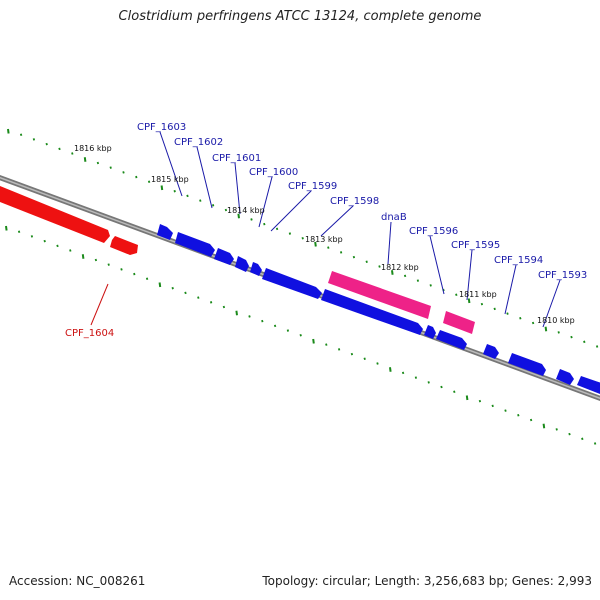 The image size is (600, 600). What do you see at coordinates (459, 322) in the screenshot?
I see `gene-highlight-short` at bounding box center [459, 322].